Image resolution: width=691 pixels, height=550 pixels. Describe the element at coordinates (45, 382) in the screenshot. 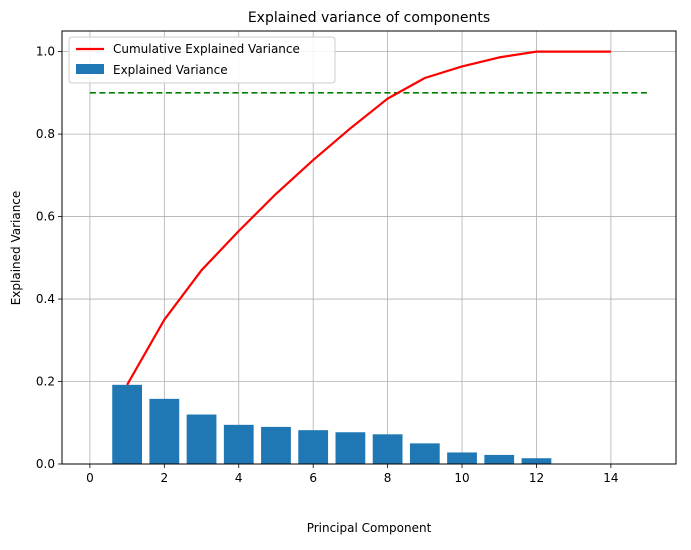

I see `y-tick-label: 0.2` at that location.